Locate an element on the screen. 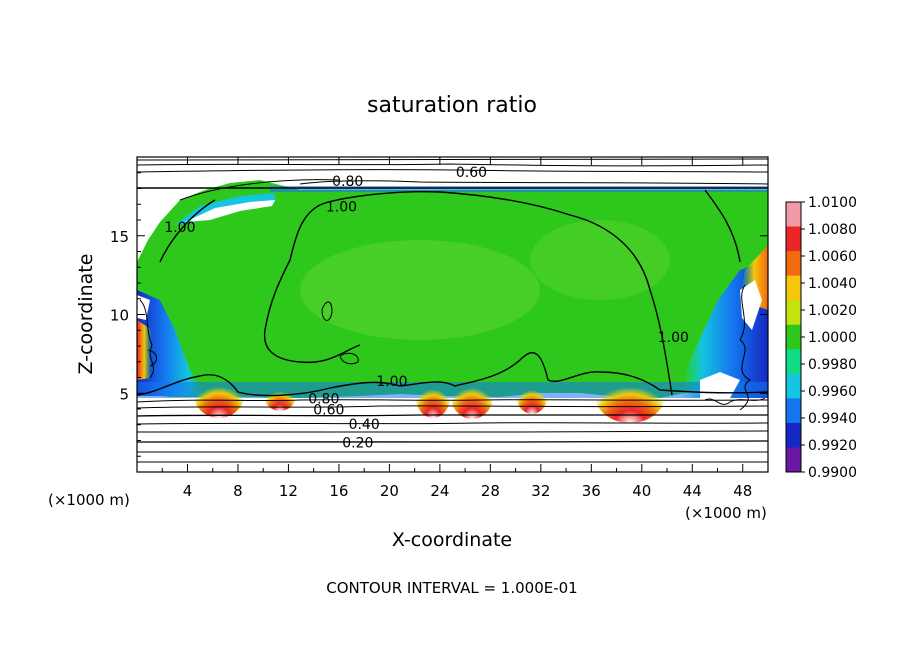 The width and height of the screenshot is (904, 654). colorbar-label: 1.0060 is located at coordinates (832, 257).